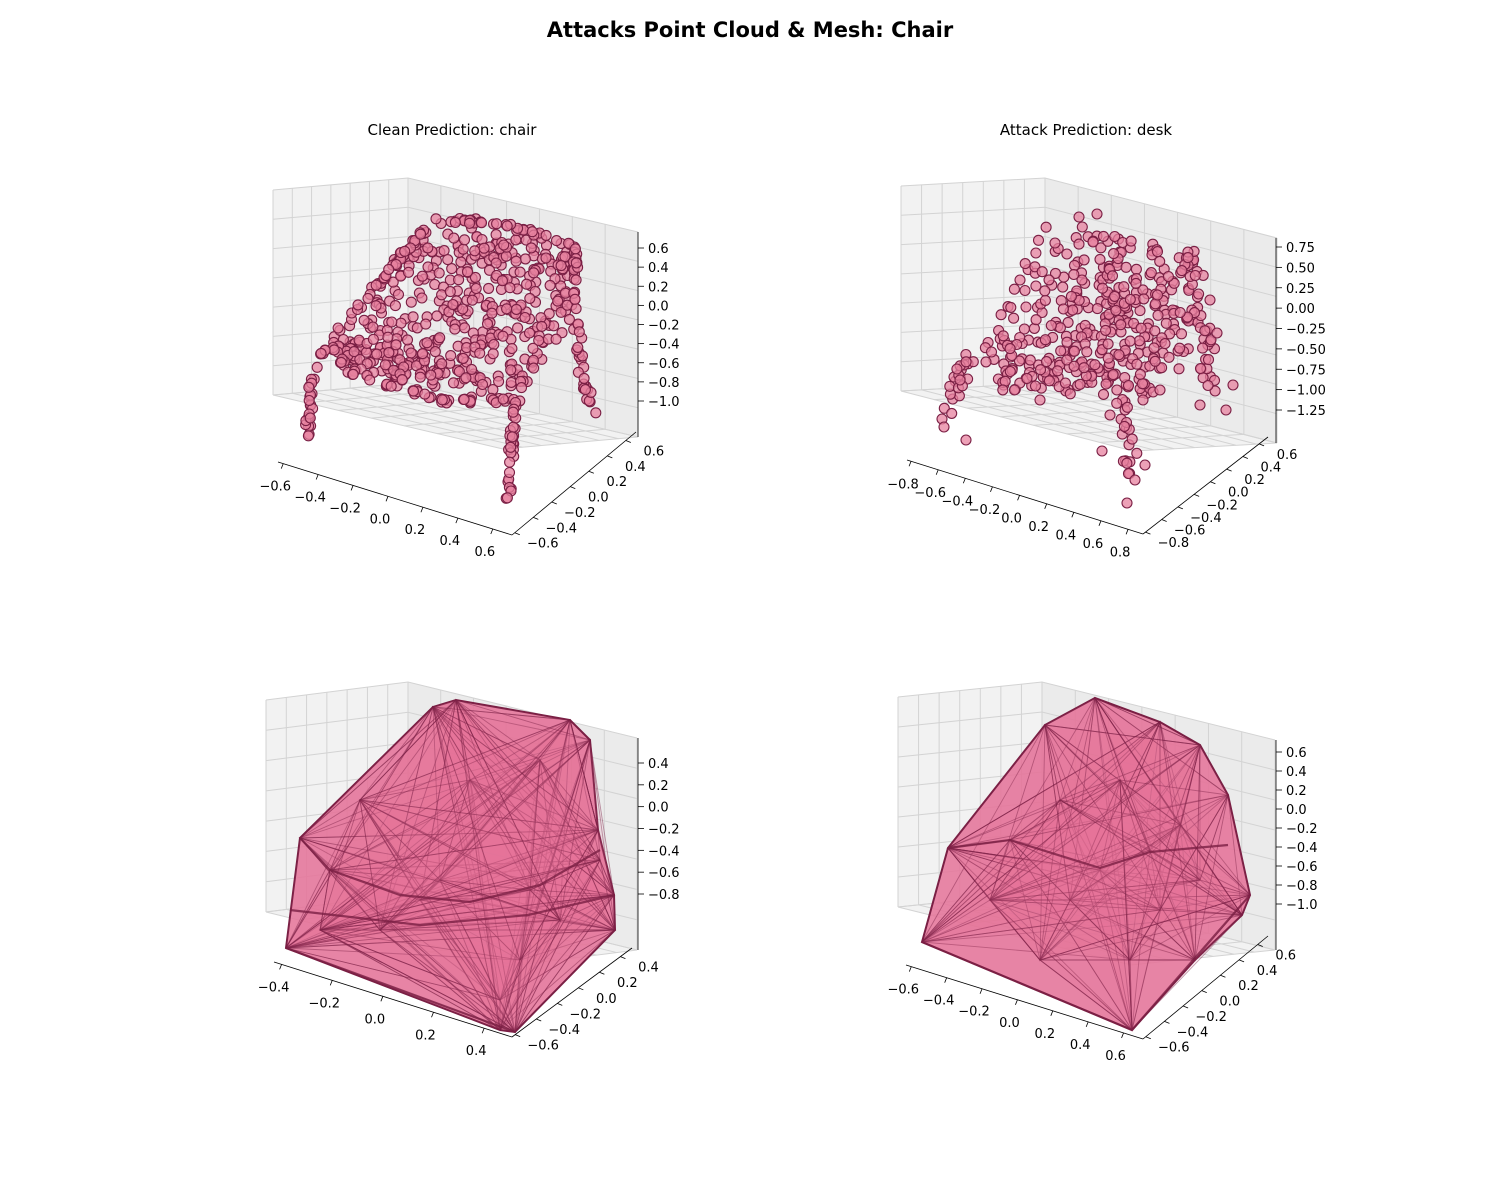  Describe the element at coordinates (1115, 1056) in the screenshot. I see `x-tick-label: 0.6` at that location.